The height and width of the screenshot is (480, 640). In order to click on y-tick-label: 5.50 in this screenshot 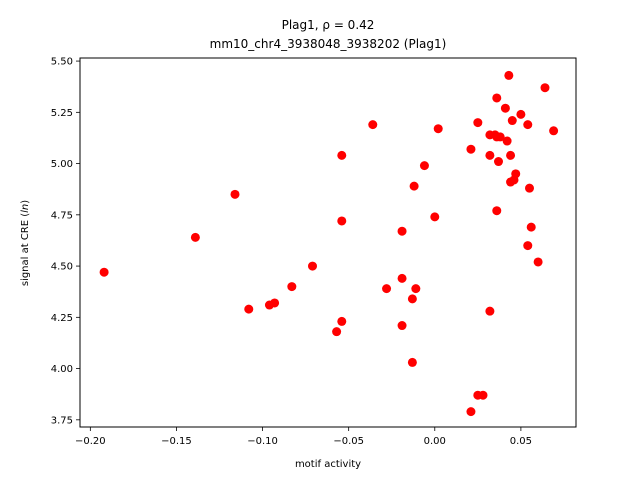, I will do `click(62, 62)`.